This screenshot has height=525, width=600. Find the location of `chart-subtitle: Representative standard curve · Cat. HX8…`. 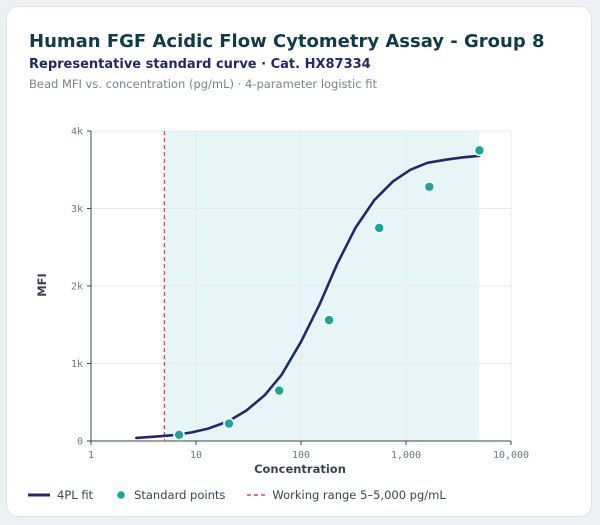

chart-subtitle: Representative standard curve · Cat. HX8… is located at coordinates (200, 64).